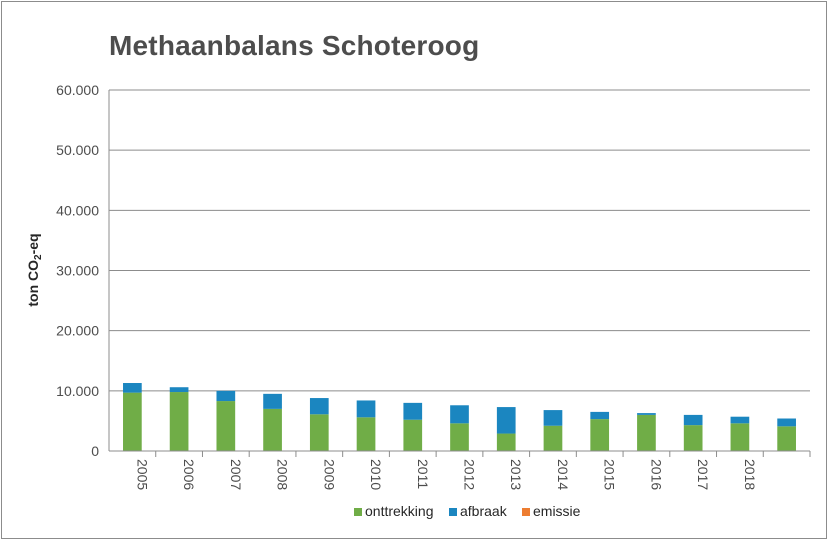  Describe the element at coordinates (703, 474) in the screenshot. I see `x-tick-label: 2017` at that location.